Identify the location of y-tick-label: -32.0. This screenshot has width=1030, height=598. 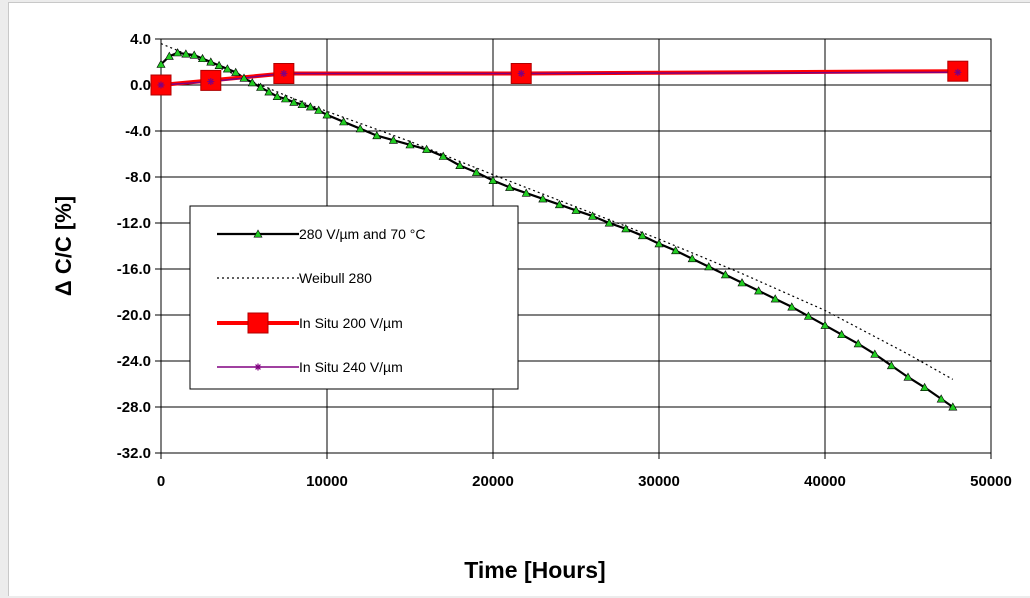
(134, 453).